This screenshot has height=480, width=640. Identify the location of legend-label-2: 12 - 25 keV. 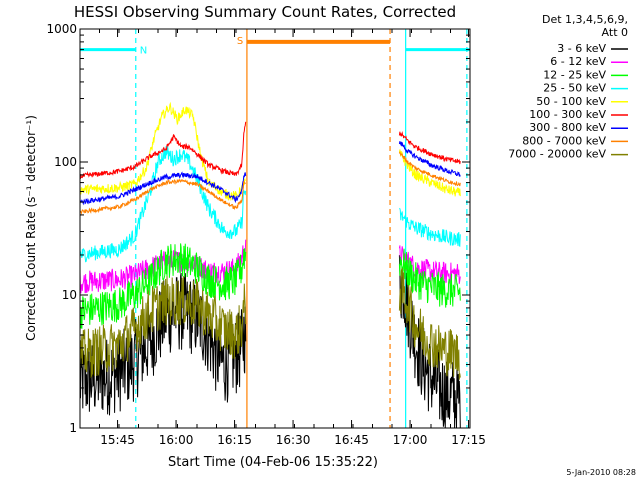
(574, 74).